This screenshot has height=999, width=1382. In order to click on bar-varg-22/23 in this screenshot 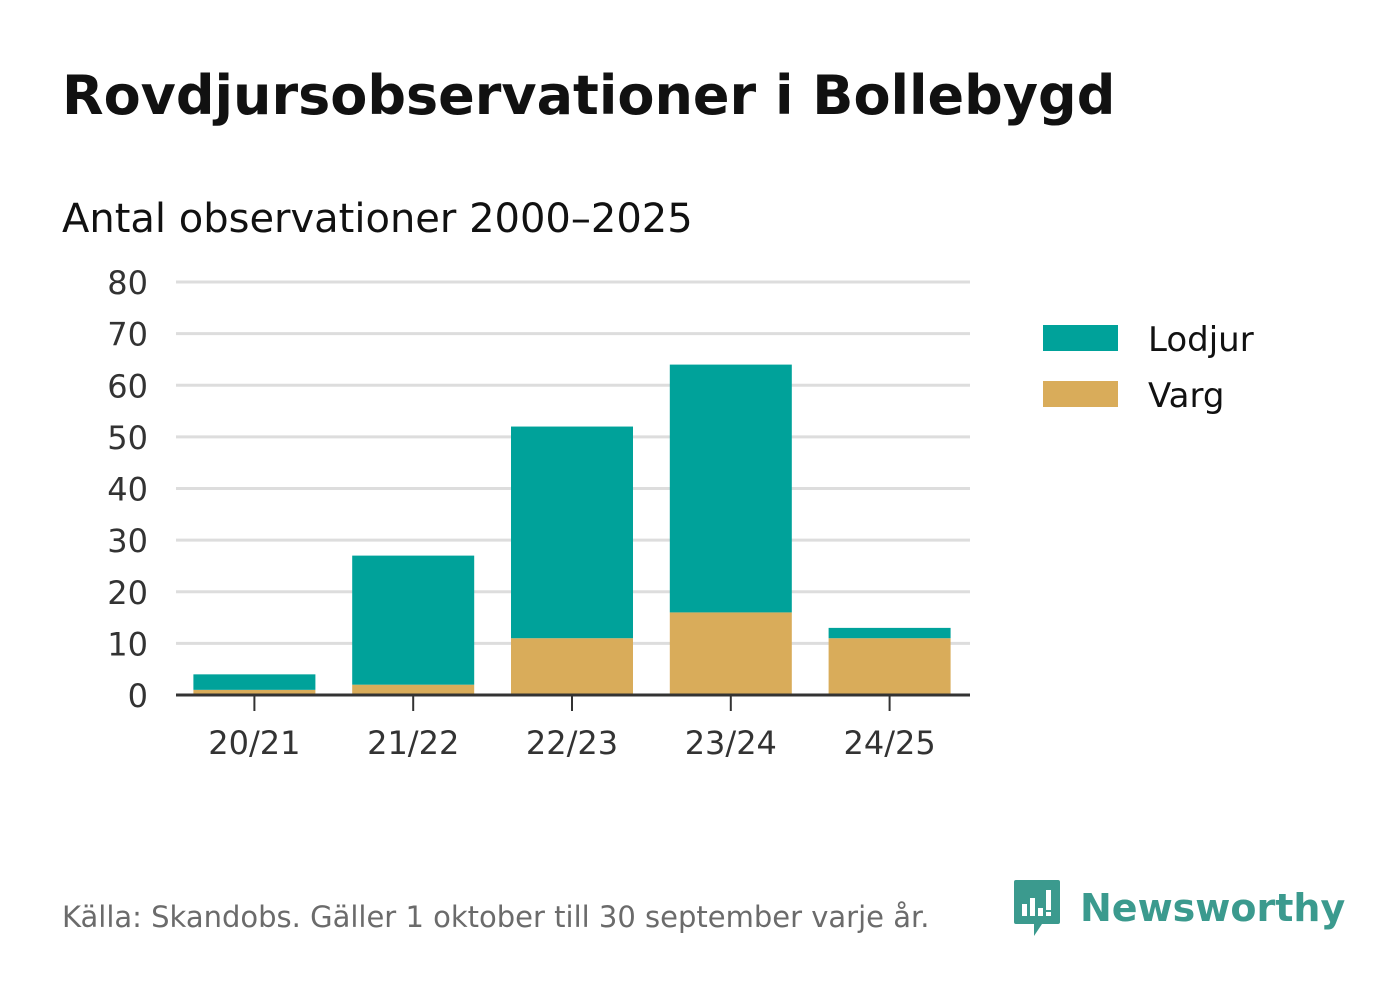, I will do `click(572, 666)`.